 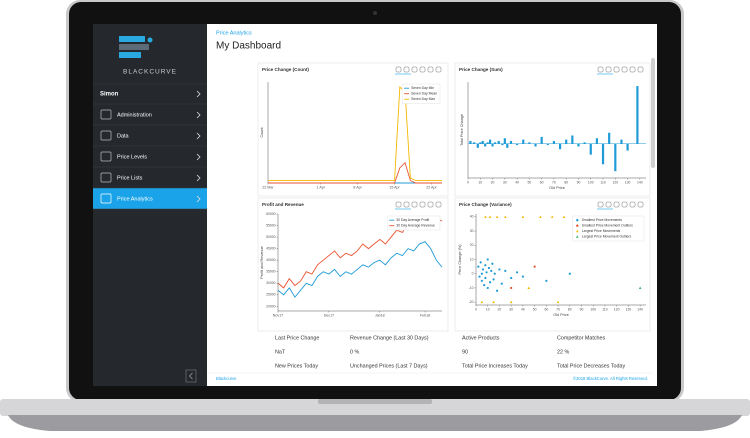 What do you see at coordinates (557, 188) in the screenshot?
I see `x-axis-label: Old Price` at bounding box center [557, 188].